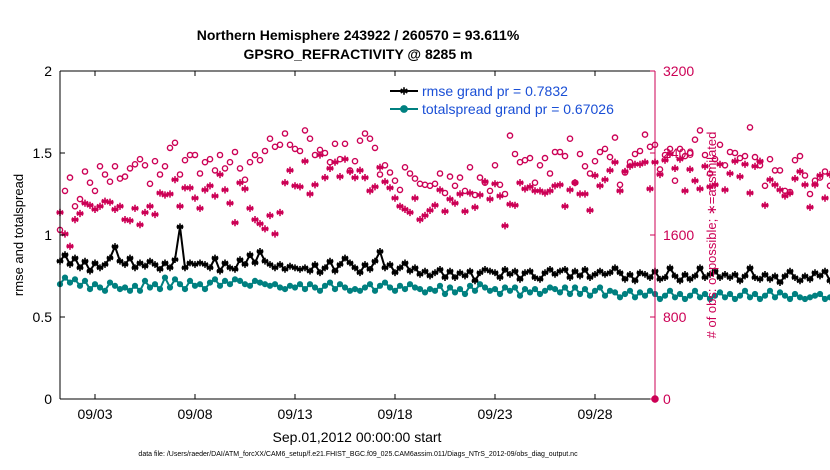 The image size is (830, 470). Describe the element at coordinates (667, 399) in the screenshot. I see `y-tick-label-right: 0` at that location.